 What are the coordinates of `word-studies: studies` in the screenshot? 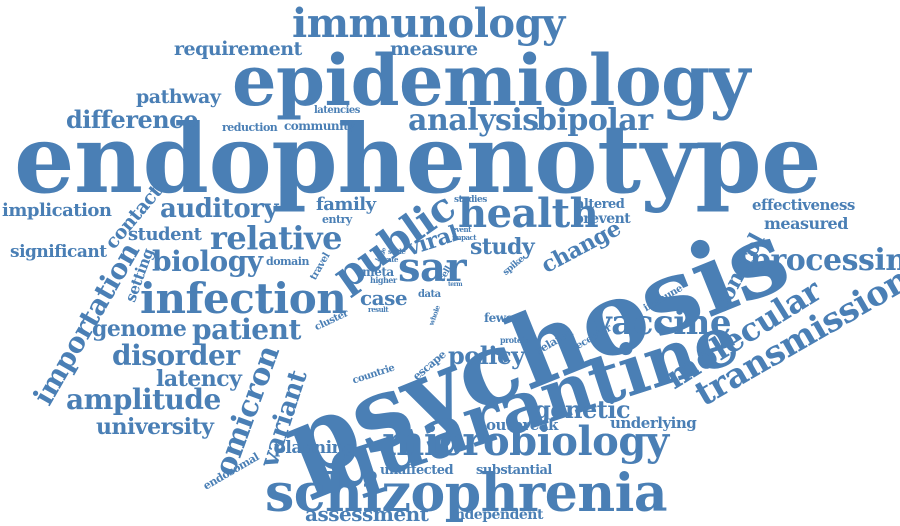 It's located at (470, 200).